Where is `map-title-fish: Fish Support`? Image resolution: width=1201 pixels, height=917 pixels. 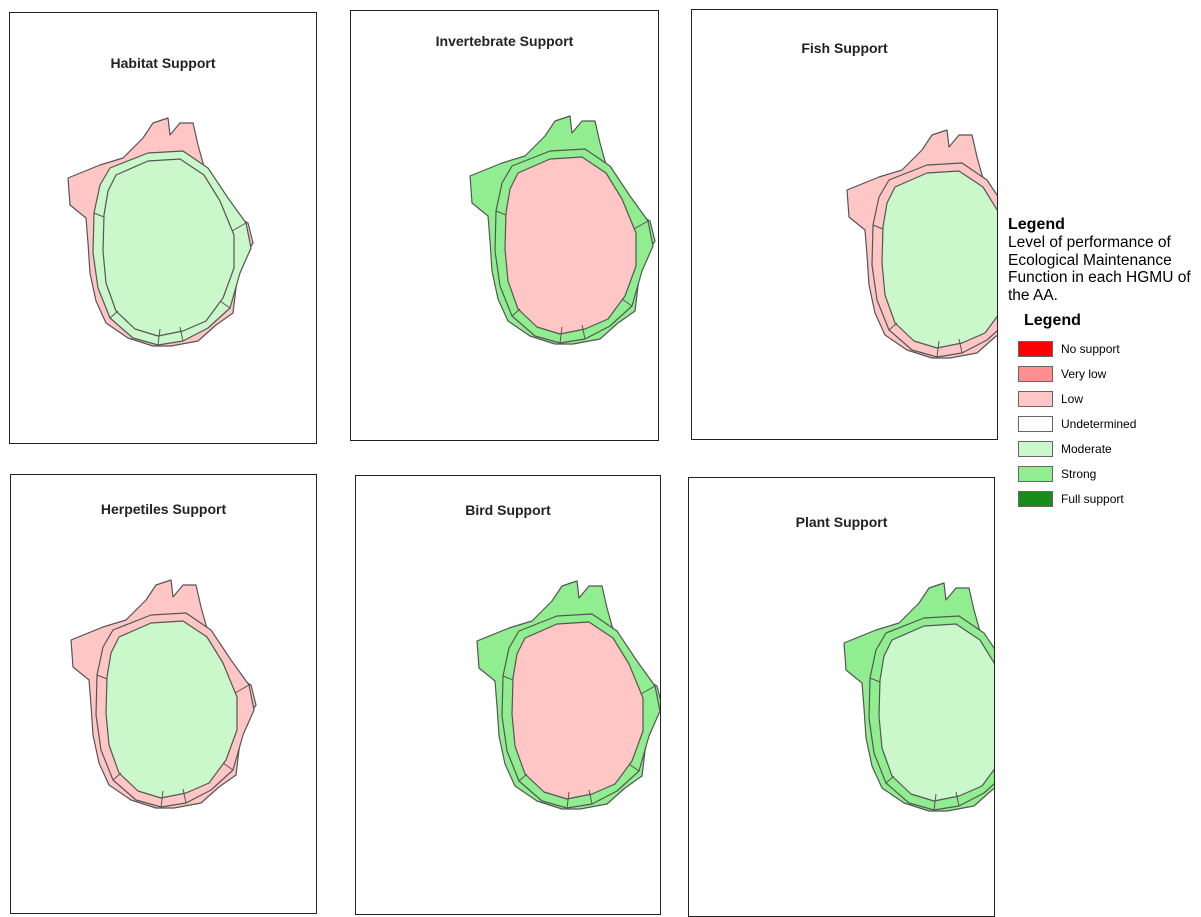 map-title-fish: Fish Support is located at coordinates (844, 48).